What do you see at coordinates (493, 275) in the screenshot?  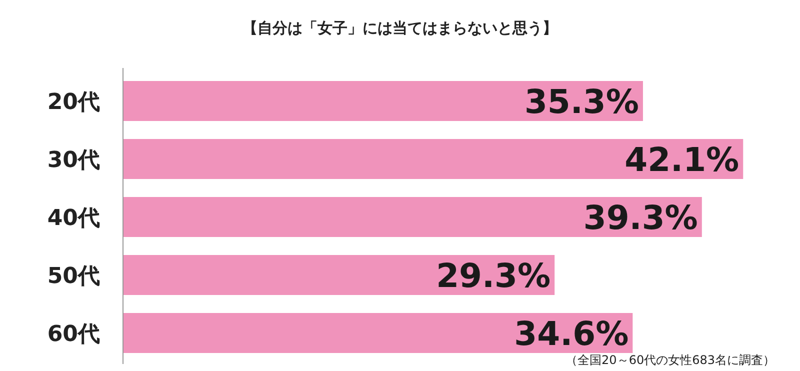 I see `data-label: 29.3%` at bounding box center [493, 275].